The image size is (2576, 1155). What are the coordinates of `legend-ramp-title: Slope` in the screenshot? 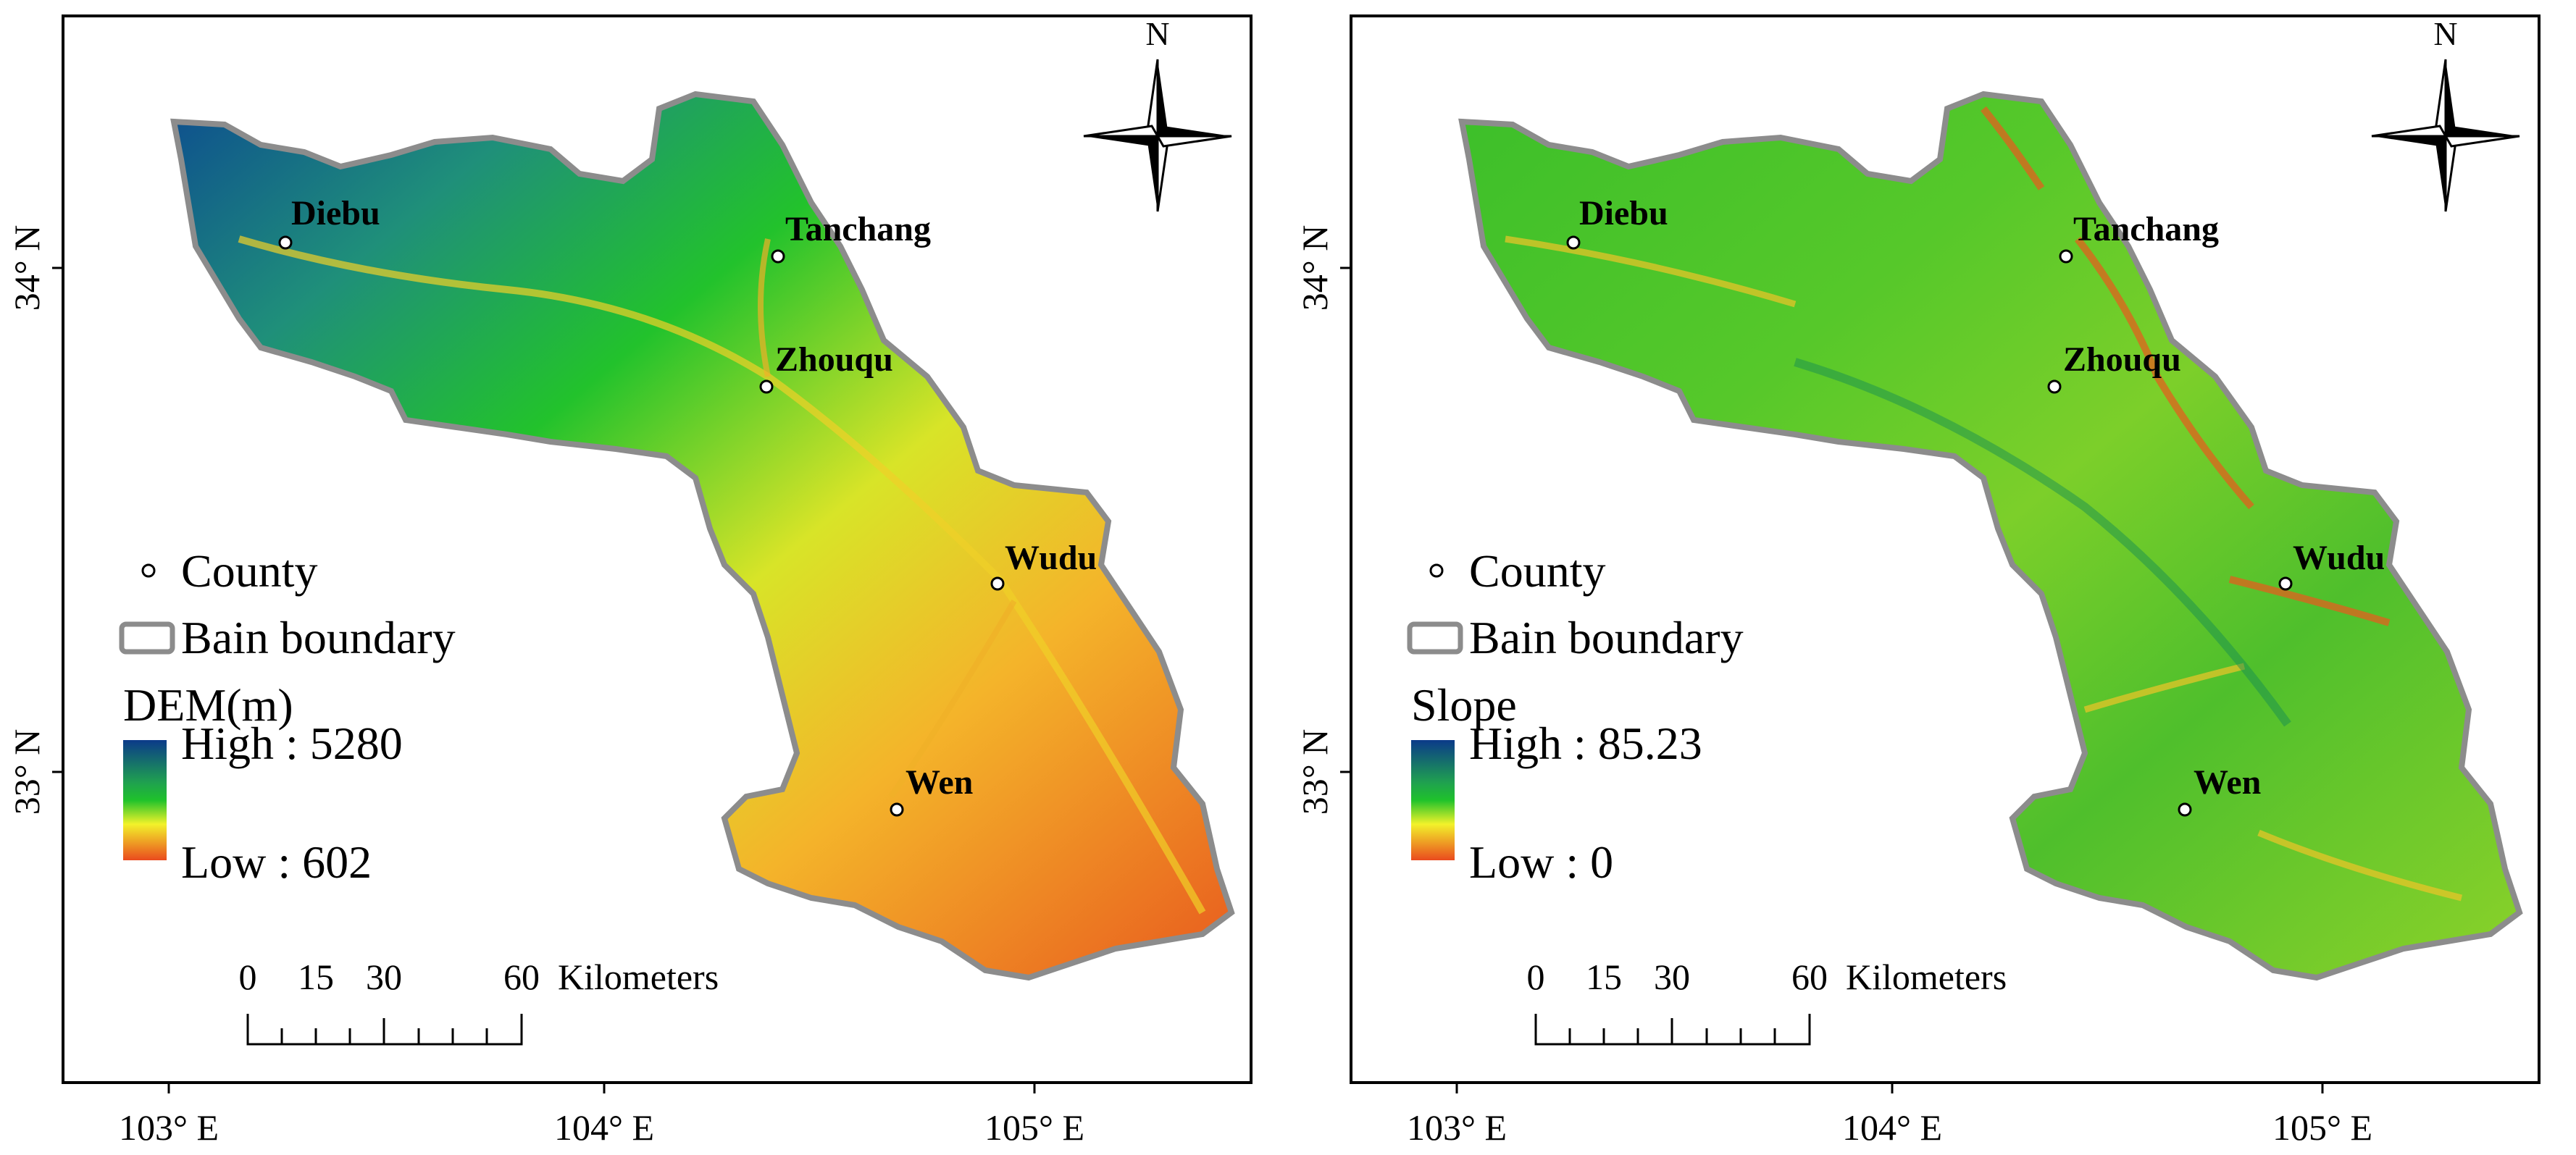 It's located at (1464, 705).